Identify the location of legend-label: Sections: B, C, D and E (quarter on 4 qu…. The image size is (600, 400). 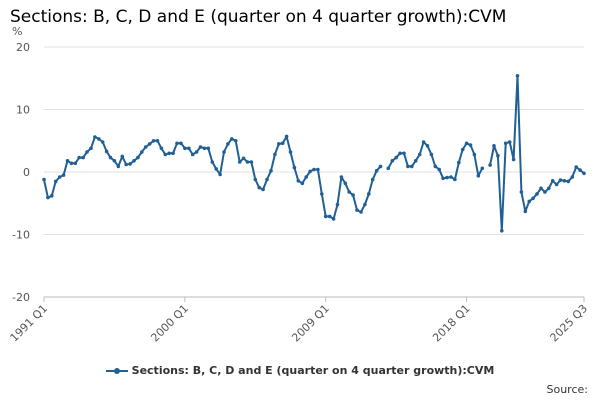
(313, 370).